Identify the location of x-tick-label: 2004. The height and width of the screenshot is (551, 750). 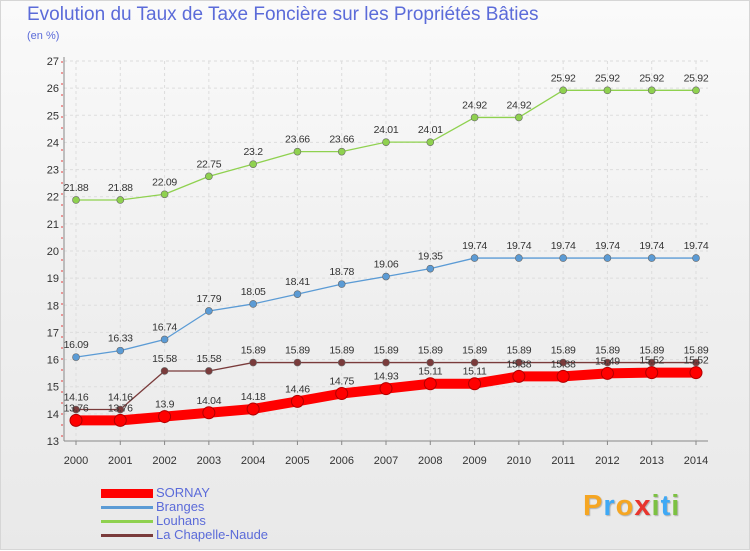
(253, 461).